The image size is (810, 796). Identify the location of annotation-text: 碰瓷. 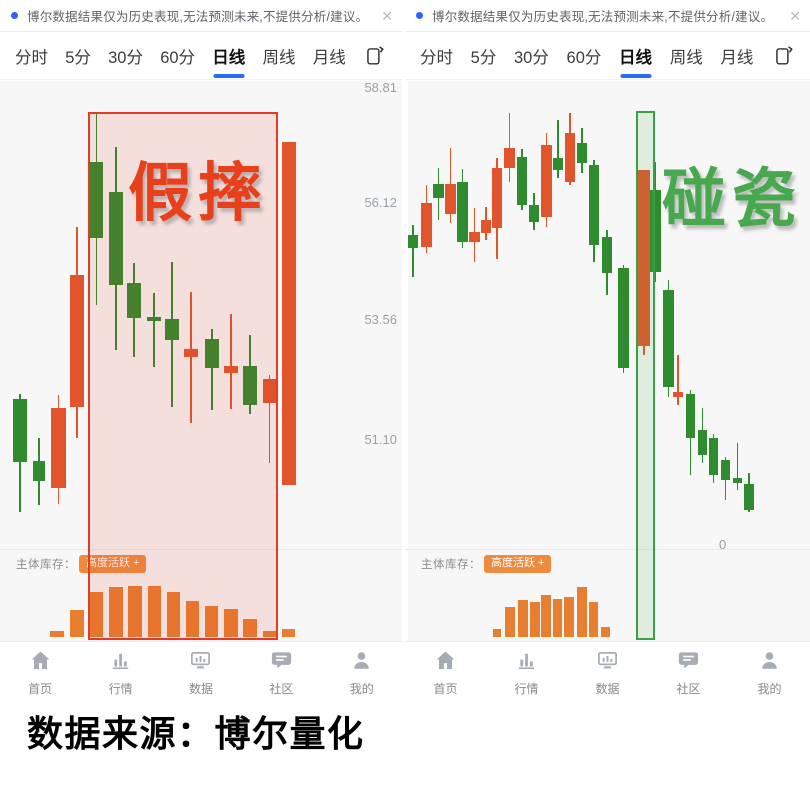
(732, 199).